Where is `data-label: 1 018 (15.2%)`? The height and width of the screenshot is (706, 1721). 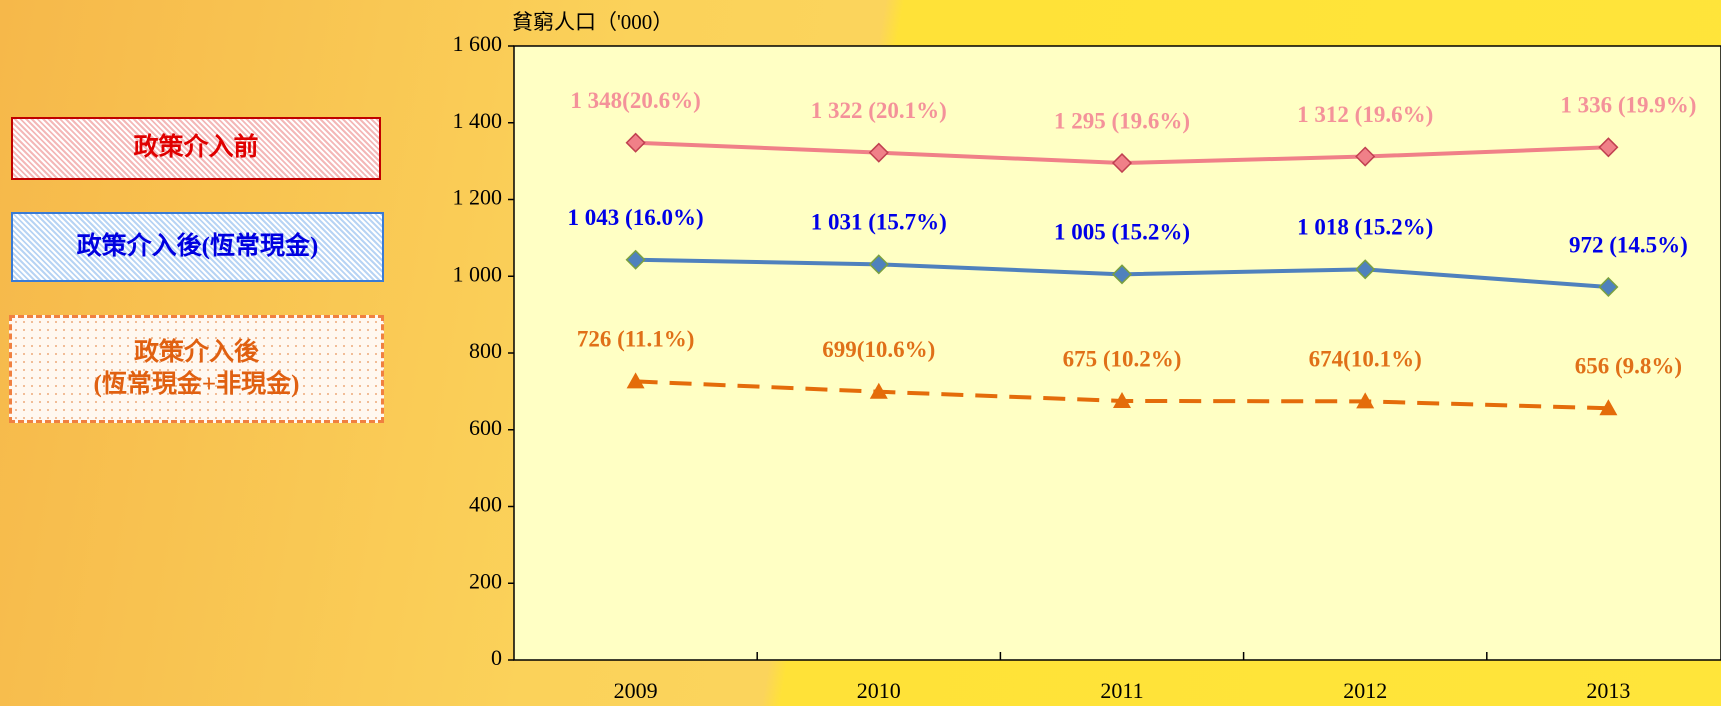
data-label: 1 018 (15.2%) is located at coordinates (1365, 227).